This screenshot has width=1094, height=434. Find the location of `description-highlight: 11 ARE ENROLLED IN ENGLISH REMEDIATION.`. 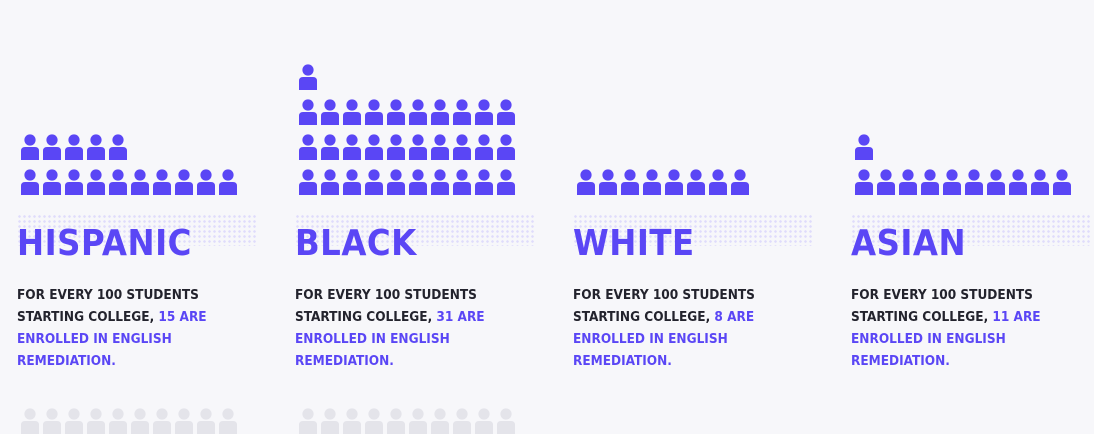

description-highlight: 11 ARE ENROLLED IN ENGLISH REMEDIATION. is located at coordinates (946, 339).